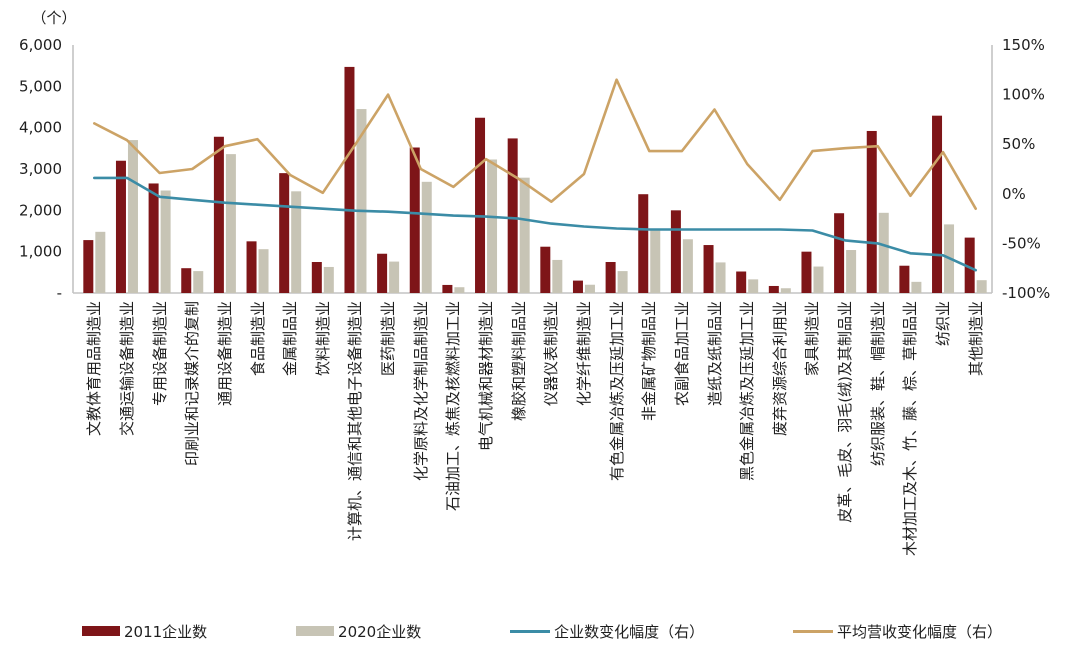  I want to click on legend-item-2020: 2020企业数, so click(358, 631).